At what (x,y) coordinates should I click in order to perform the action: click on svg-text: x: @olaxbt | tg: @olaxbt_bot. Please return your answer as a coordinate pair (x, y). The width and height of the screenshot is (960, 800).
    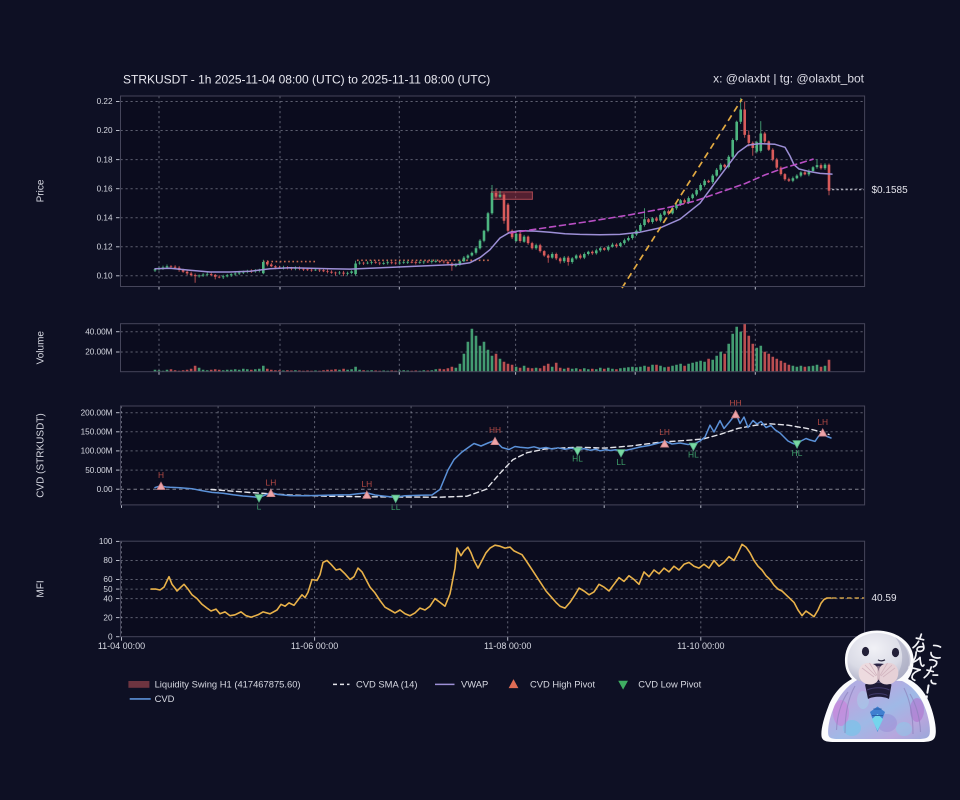
    Looking at the image, I should click on (789, 79).